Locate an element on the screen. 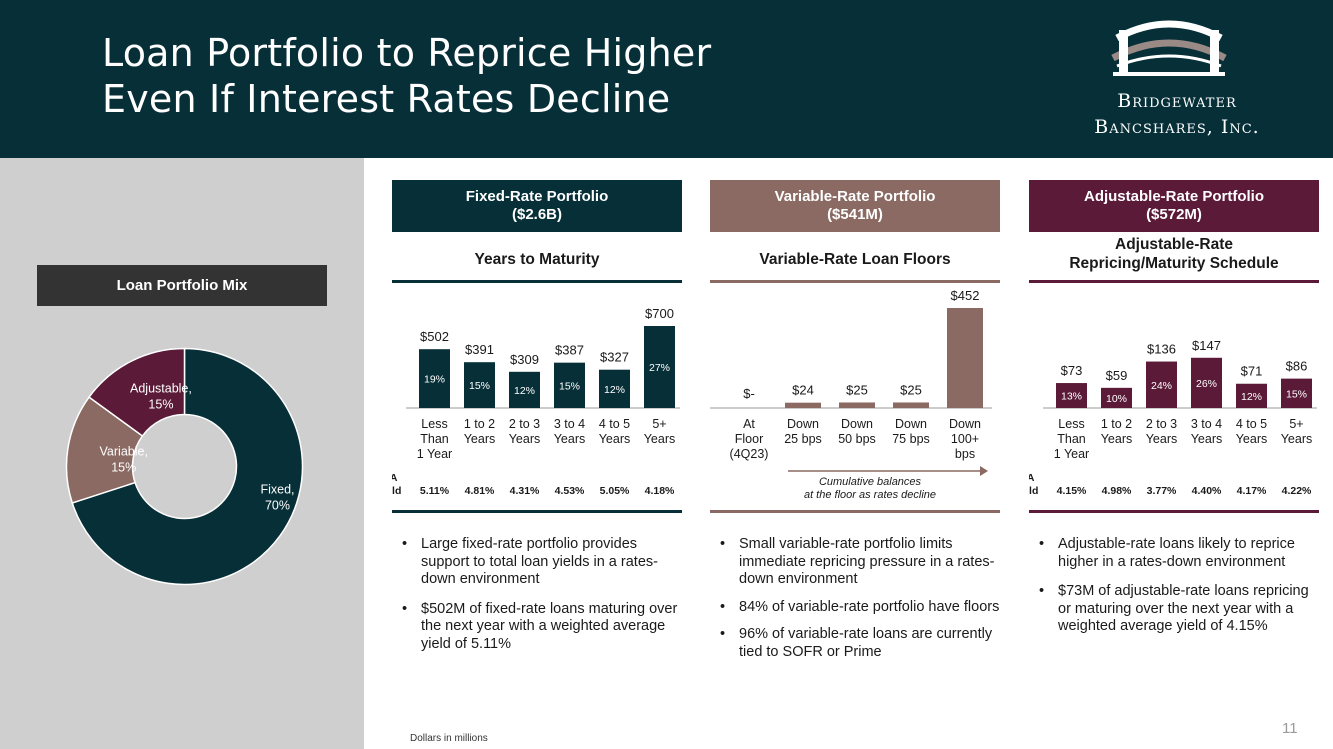 The image size is (1333, 749). category-tick-label: 2 to 3 is located at coordinates (1161, 424).